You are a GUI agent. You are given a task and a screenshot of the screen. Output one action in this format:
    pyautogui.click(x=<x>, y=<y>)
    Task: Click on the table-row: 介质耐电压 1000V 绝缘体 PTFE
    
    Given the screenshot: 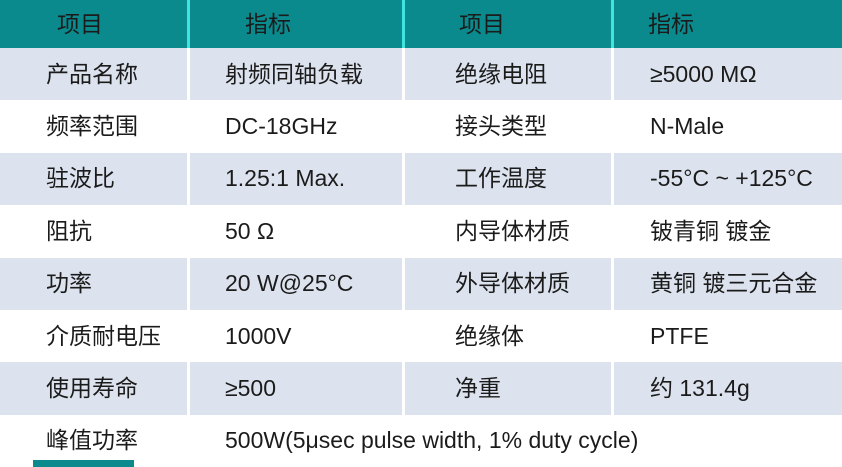 What is the action you would take?
    pyautogui.click(x=421, y=336)
    